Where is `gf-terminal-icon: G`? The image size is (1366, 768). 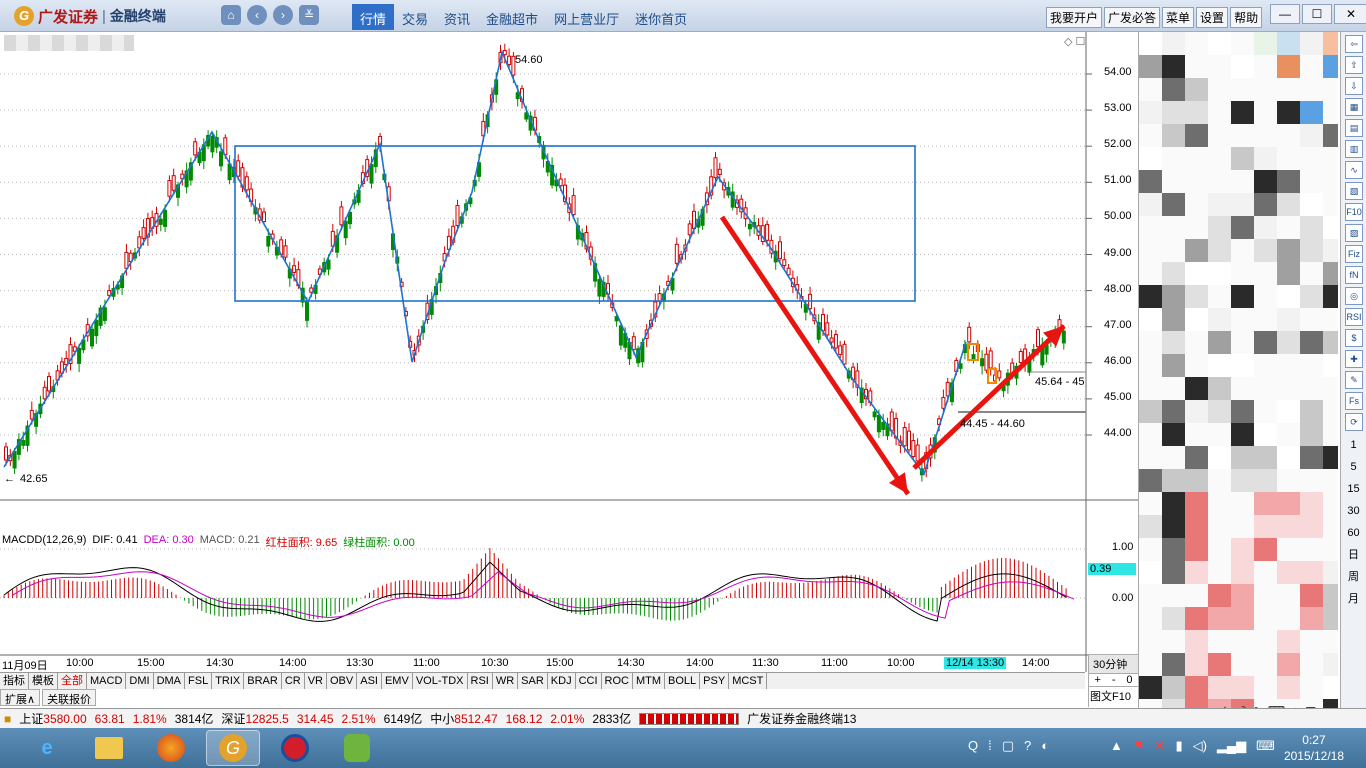 gf-terminal-icon: G is located at coordinates (233, 748).